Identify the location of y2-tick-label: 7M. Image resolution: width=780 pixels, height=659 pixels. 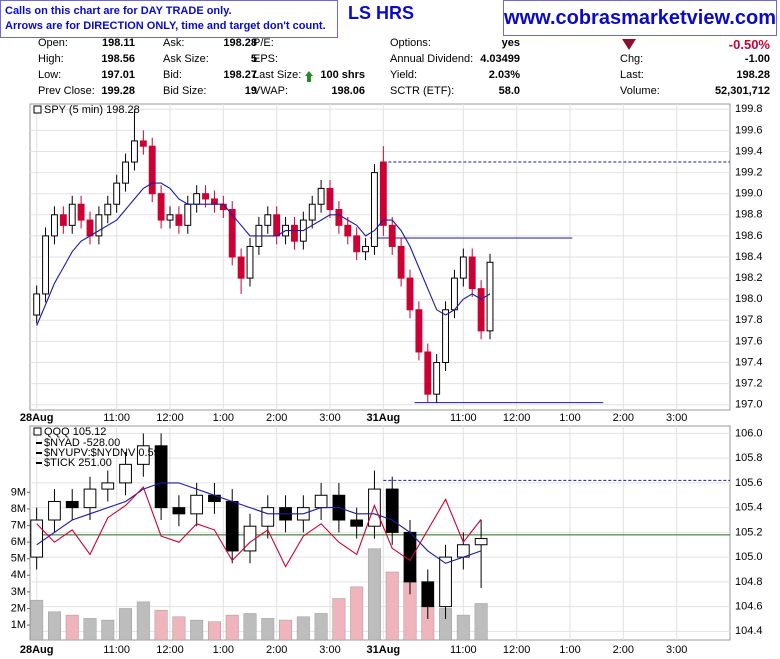
(18, 525).